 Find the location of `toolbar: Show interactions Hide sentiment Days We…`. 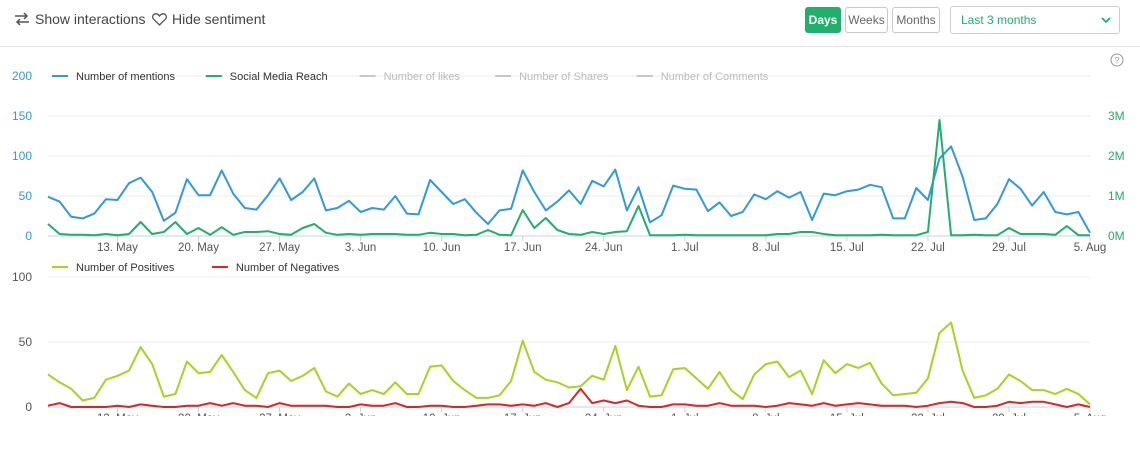

toolbar: Show interactions Hide sentiment Days We… is located at coordinates (570, 23).